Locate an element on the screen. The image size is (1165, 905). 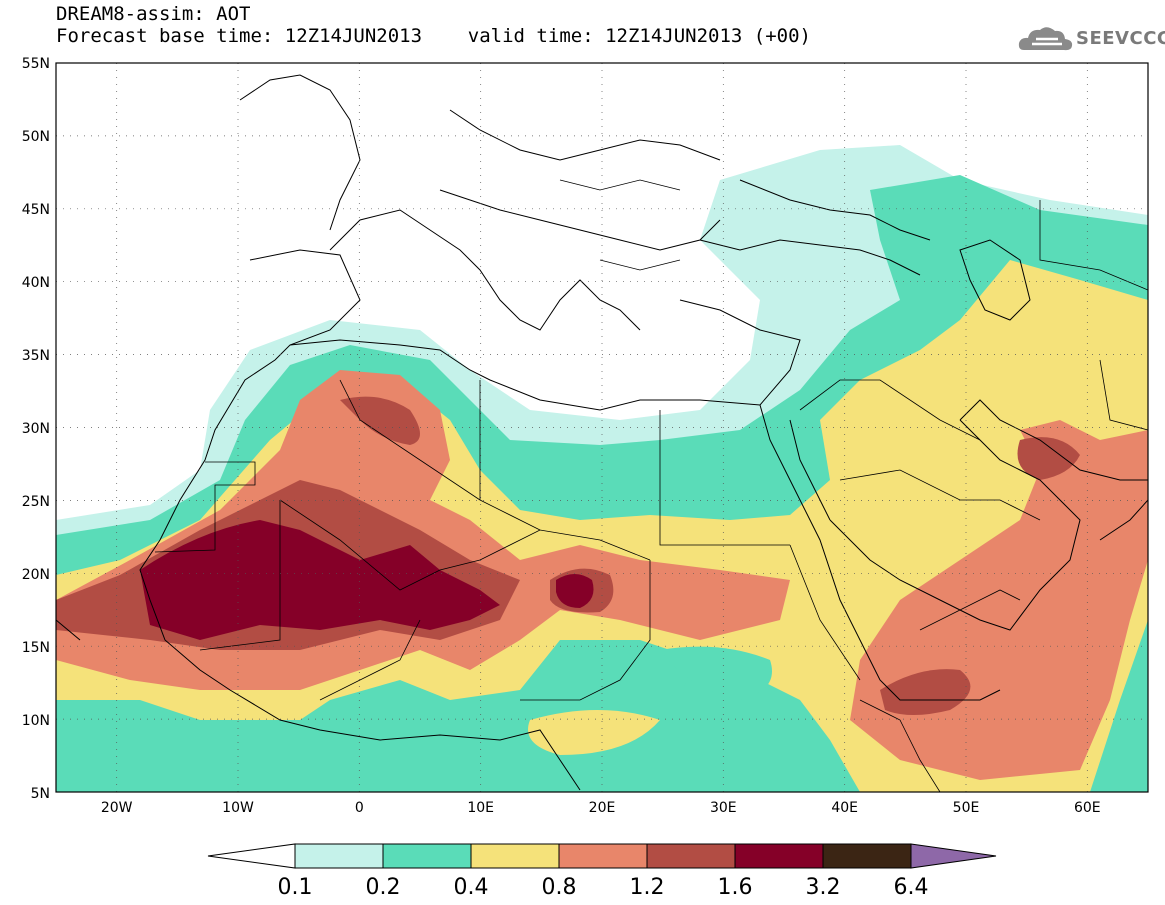
lon-label: 50E is located at coordinates (966, 808).